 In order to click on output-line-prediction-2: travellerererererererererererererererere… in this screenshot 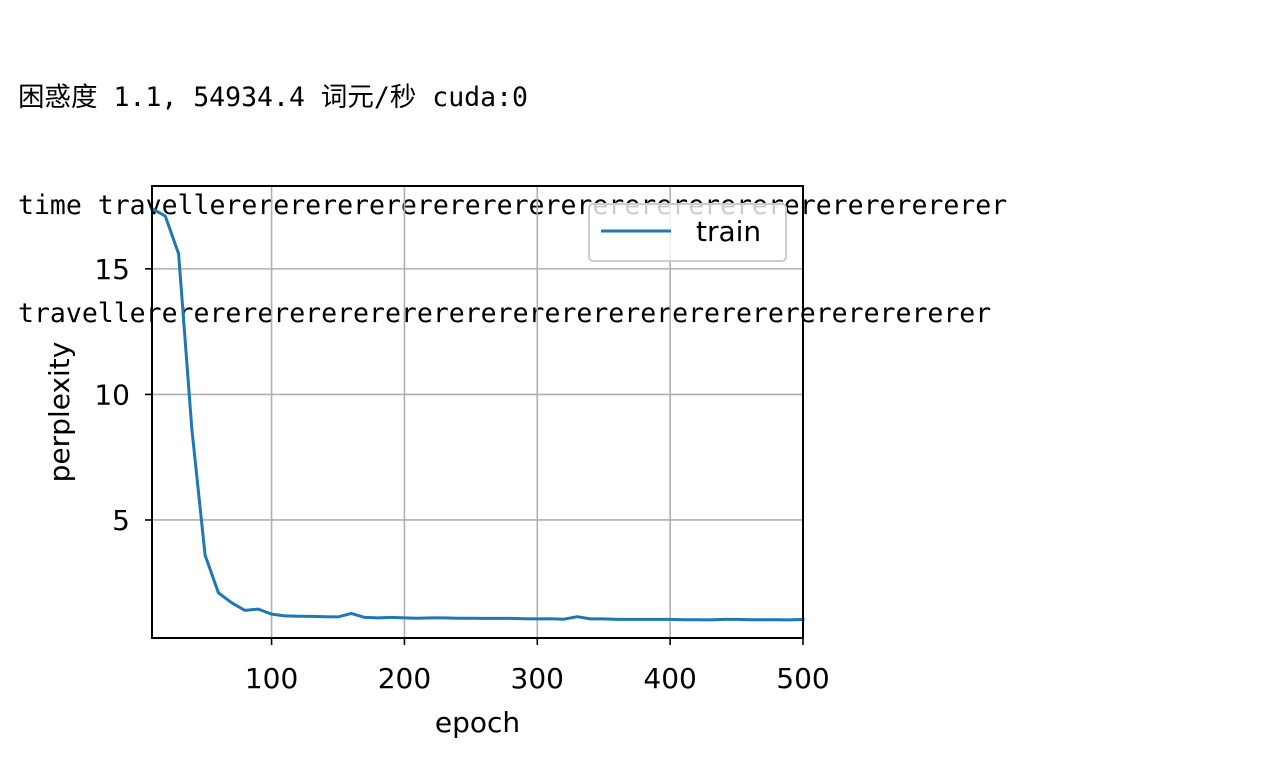, I will do `click(505, 313)`.